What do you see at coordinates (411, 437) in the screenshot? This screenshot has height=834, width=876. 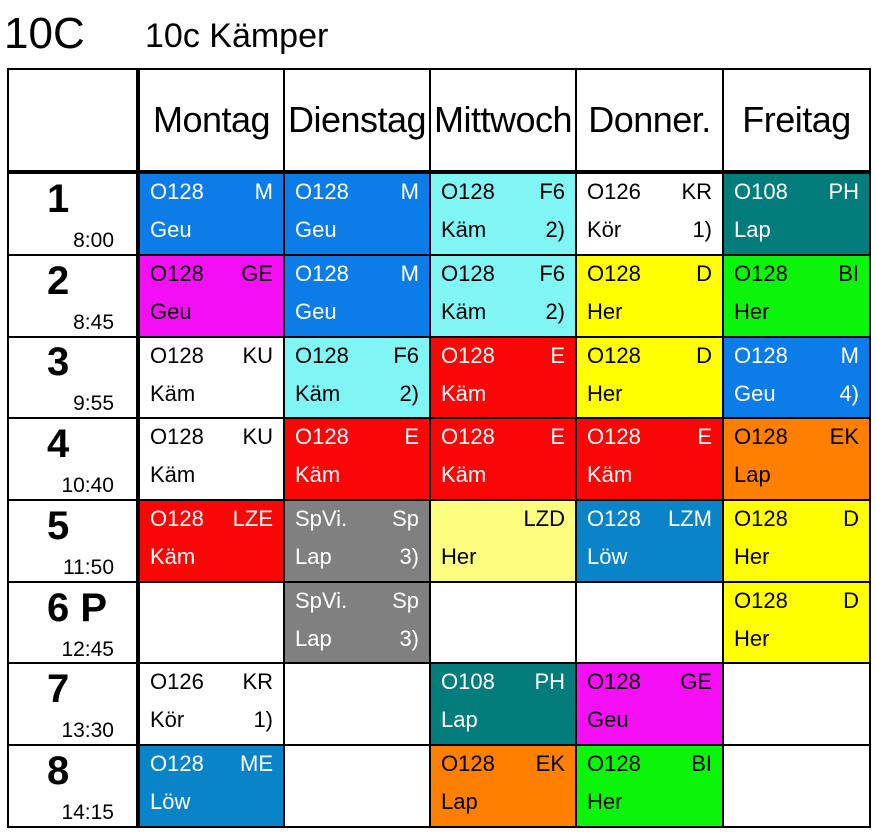 I see `lesson-subject: E` at bounding box center [411, 437].